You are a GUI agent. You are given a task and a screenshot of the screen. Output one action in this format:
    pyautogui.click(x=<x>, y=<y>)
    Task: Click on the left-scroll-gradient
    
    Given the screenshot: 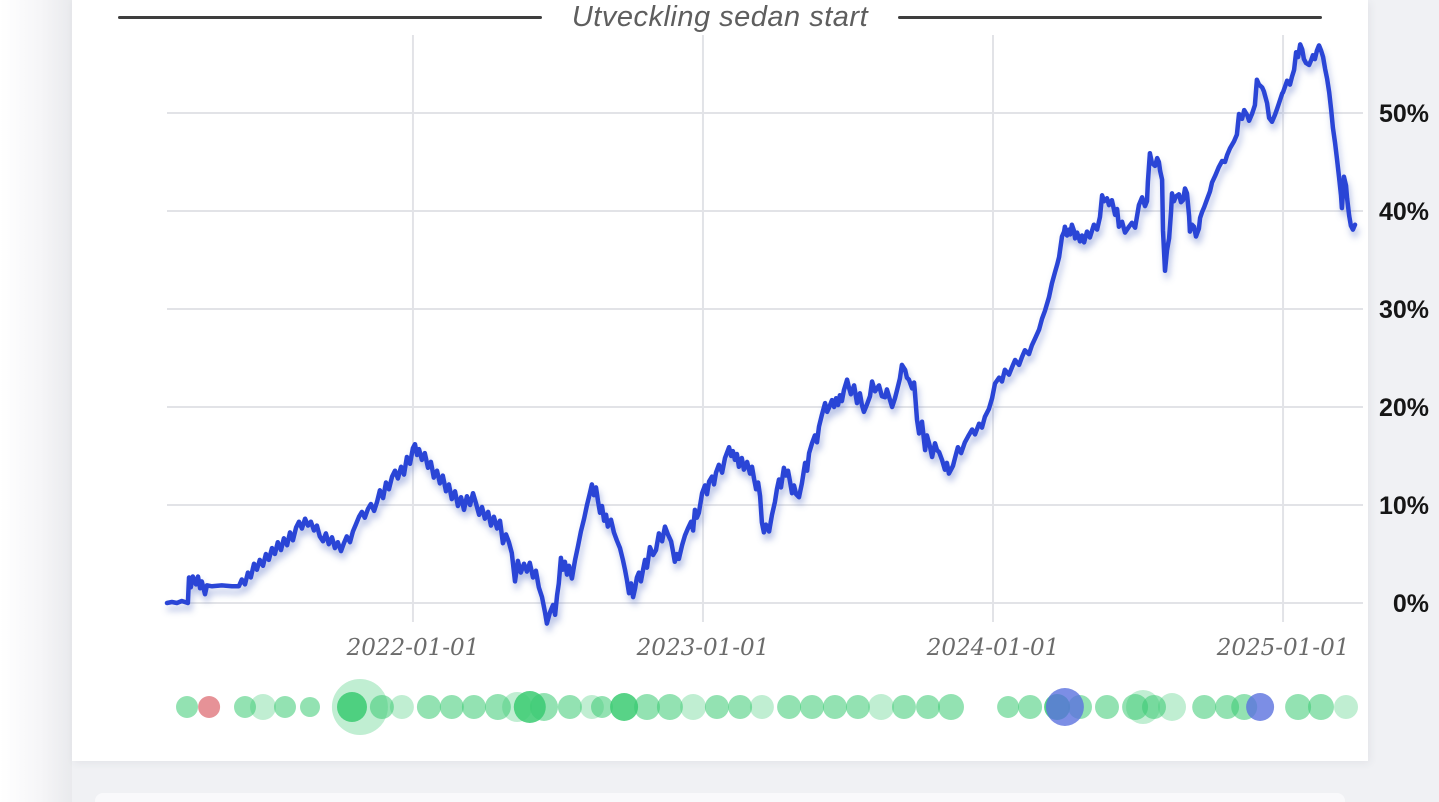 What is the action you would take?
    pyautogui.click(x=36, y=401)
    